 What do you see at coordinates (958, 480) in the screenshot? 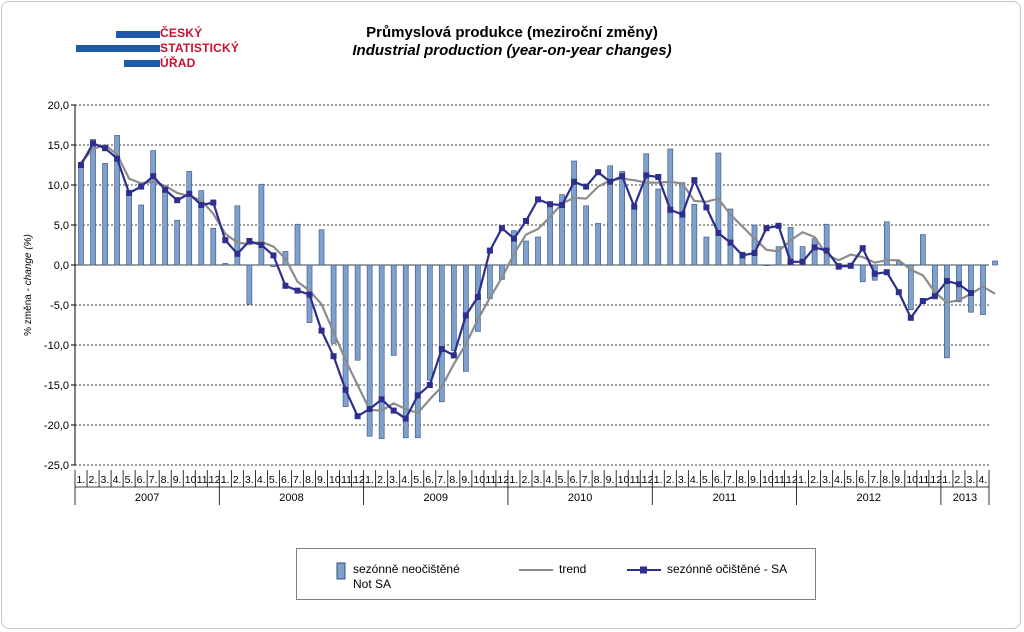
I see `x-tick-label: 2.` at bounding box center [958, 480].